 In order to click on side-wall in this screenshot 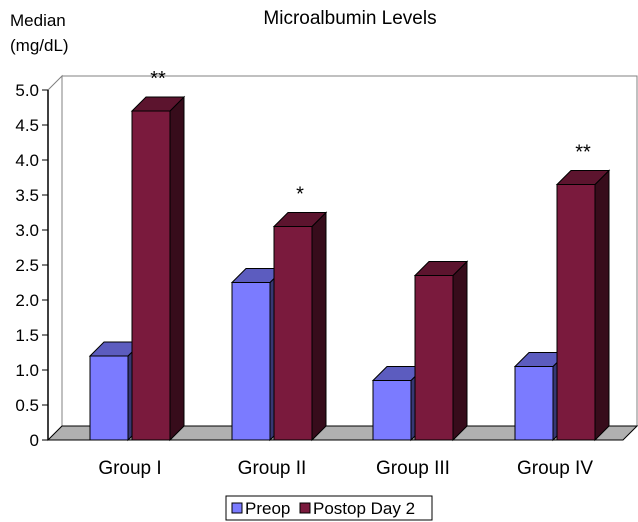, I will do `click(55, 258)`.